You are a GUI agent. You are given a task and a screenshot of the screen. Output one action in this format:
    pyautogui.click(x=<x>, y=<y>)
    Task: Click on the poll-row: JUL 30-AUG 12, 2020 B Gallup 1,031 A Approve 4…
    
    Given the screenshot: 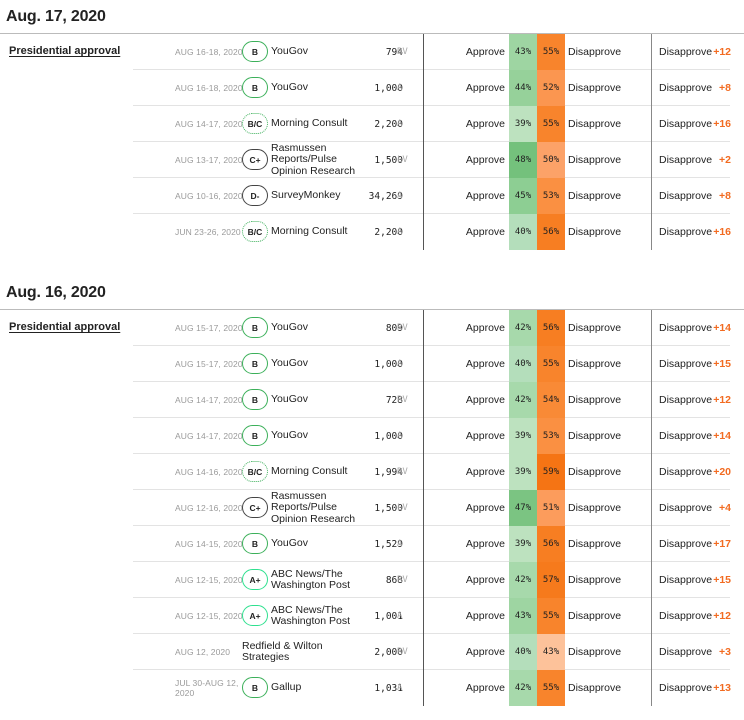 What is the action you would take?
    pyautogui.click(x=432, y=688)
    